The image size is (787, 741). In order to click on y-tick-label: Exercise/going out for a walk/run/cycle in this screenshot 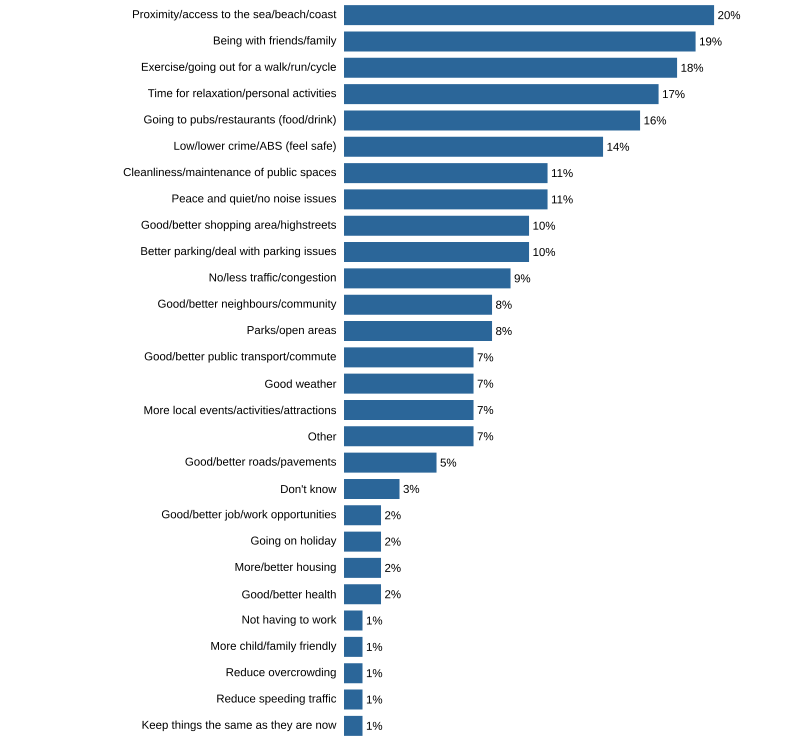, I will do `click(239, 68)`.